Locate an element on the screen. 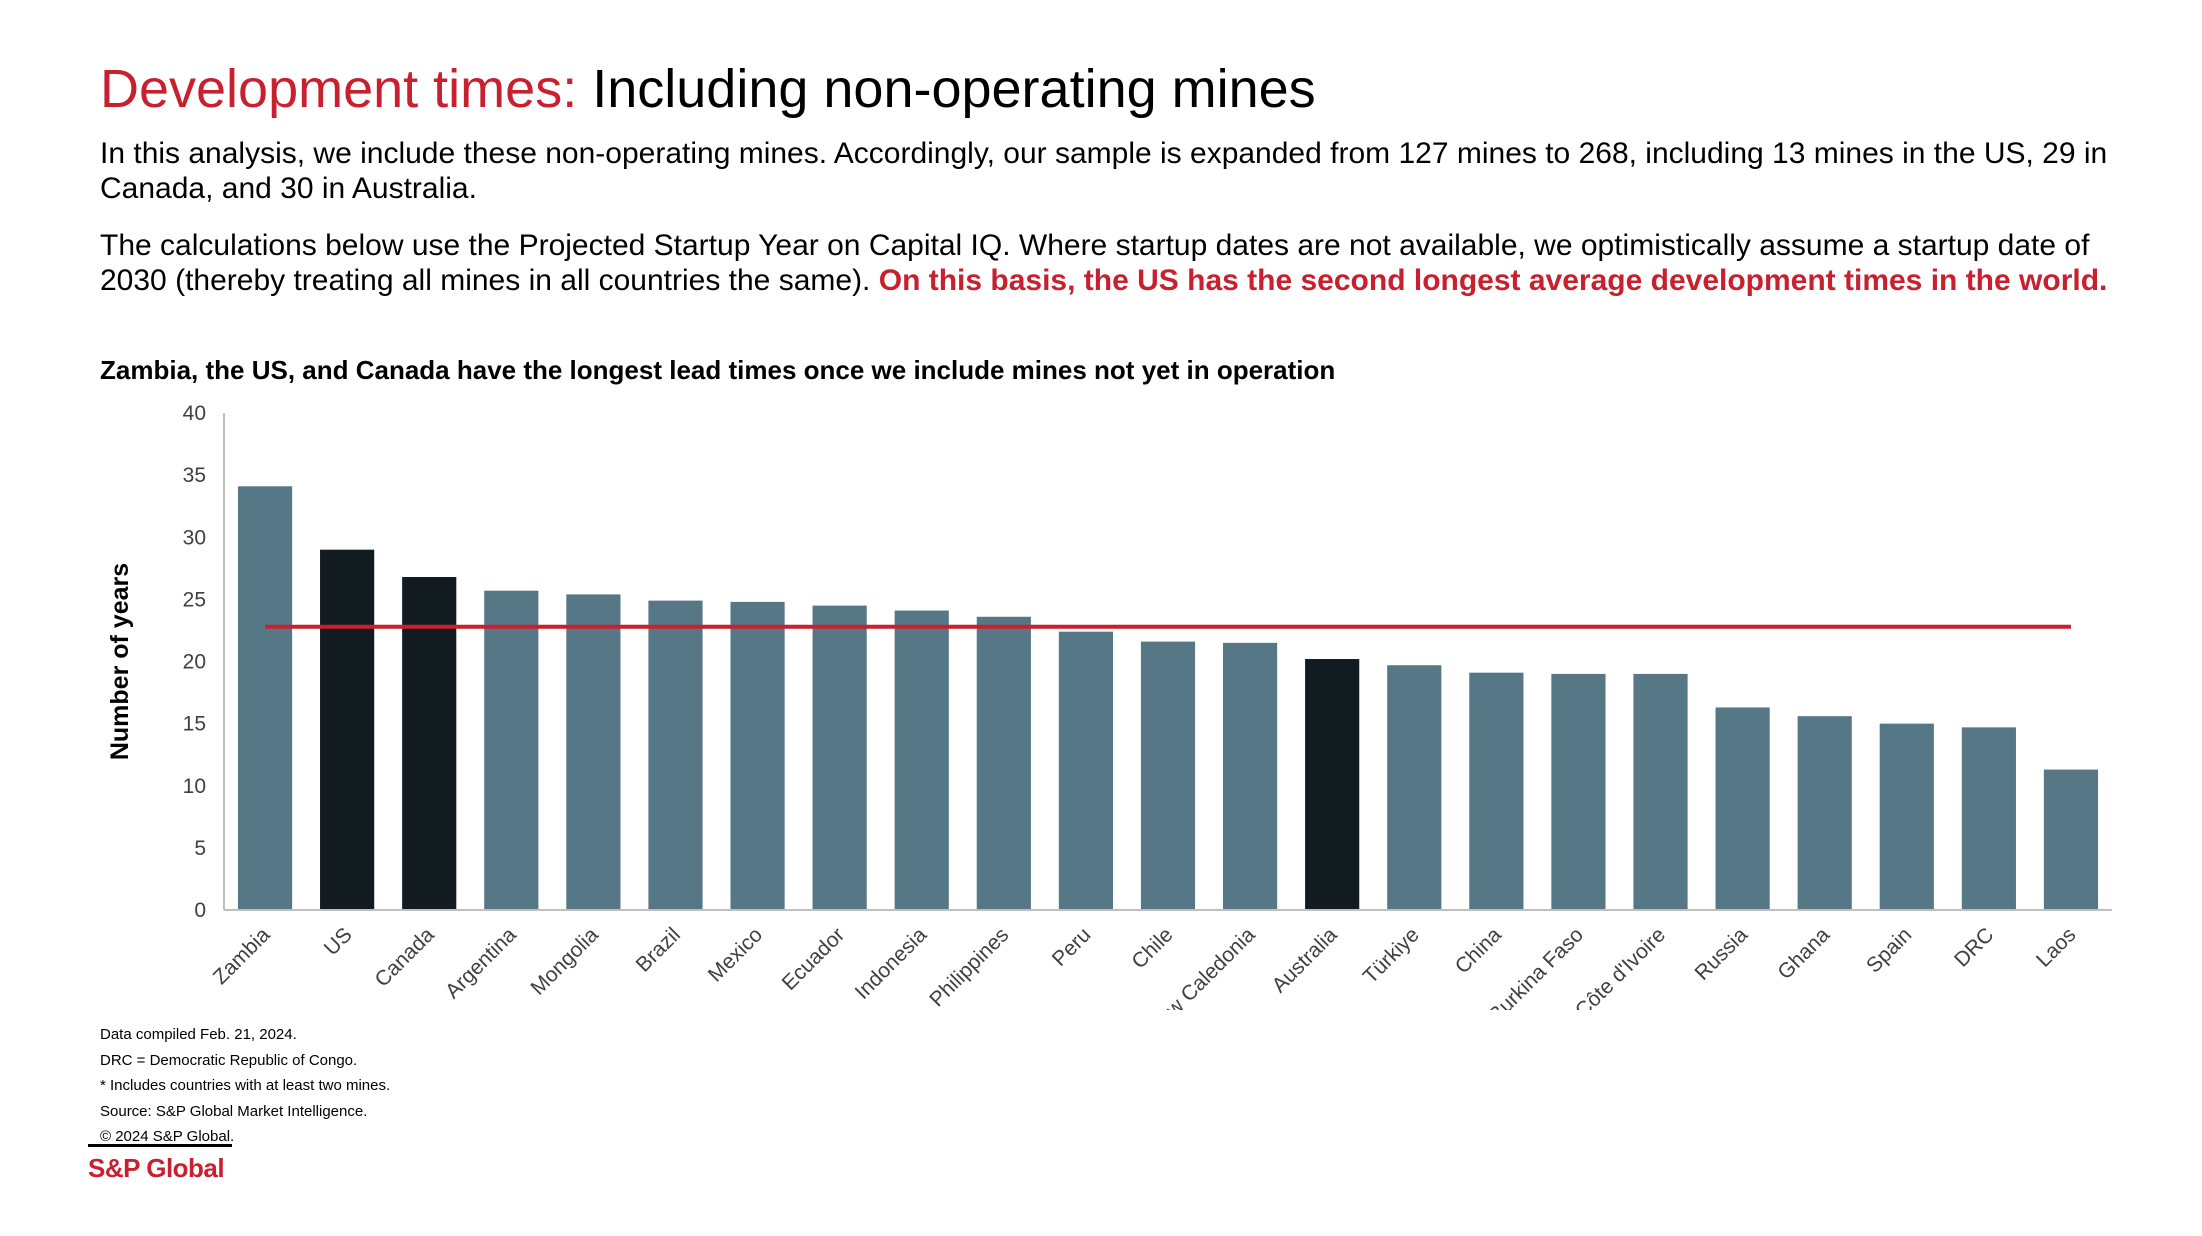 This screenshot has width=2202, height=1236. x-tick-label-china: China is located at coordinates (1478, 950).